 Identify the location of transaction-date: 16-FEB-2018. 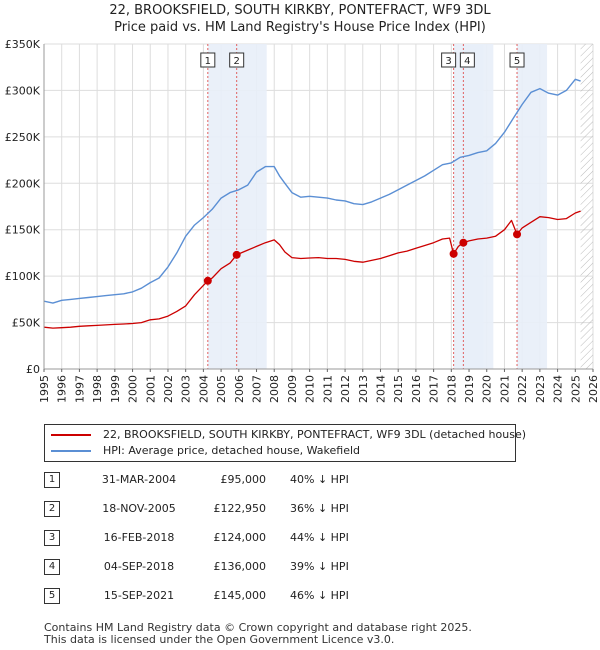
(139, 537).